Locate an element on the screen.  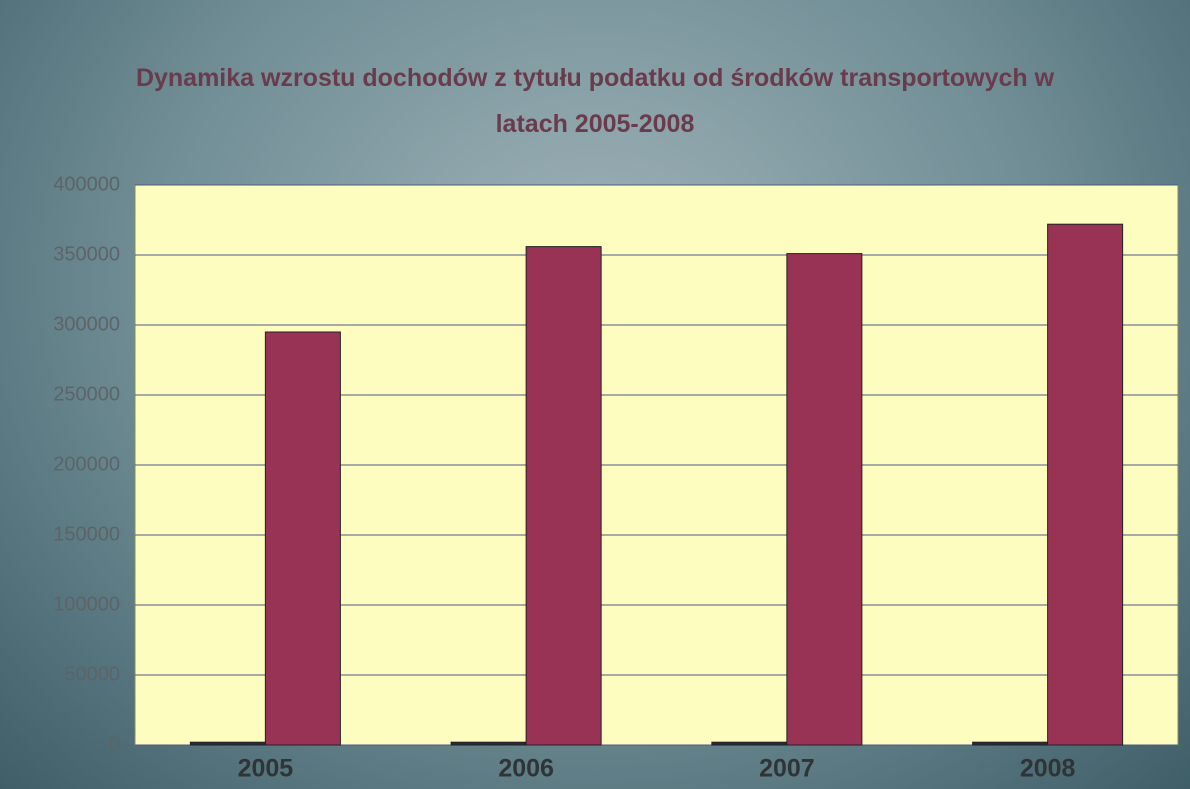
y-tick-label: 400000 is located at coordinates (86, 184).